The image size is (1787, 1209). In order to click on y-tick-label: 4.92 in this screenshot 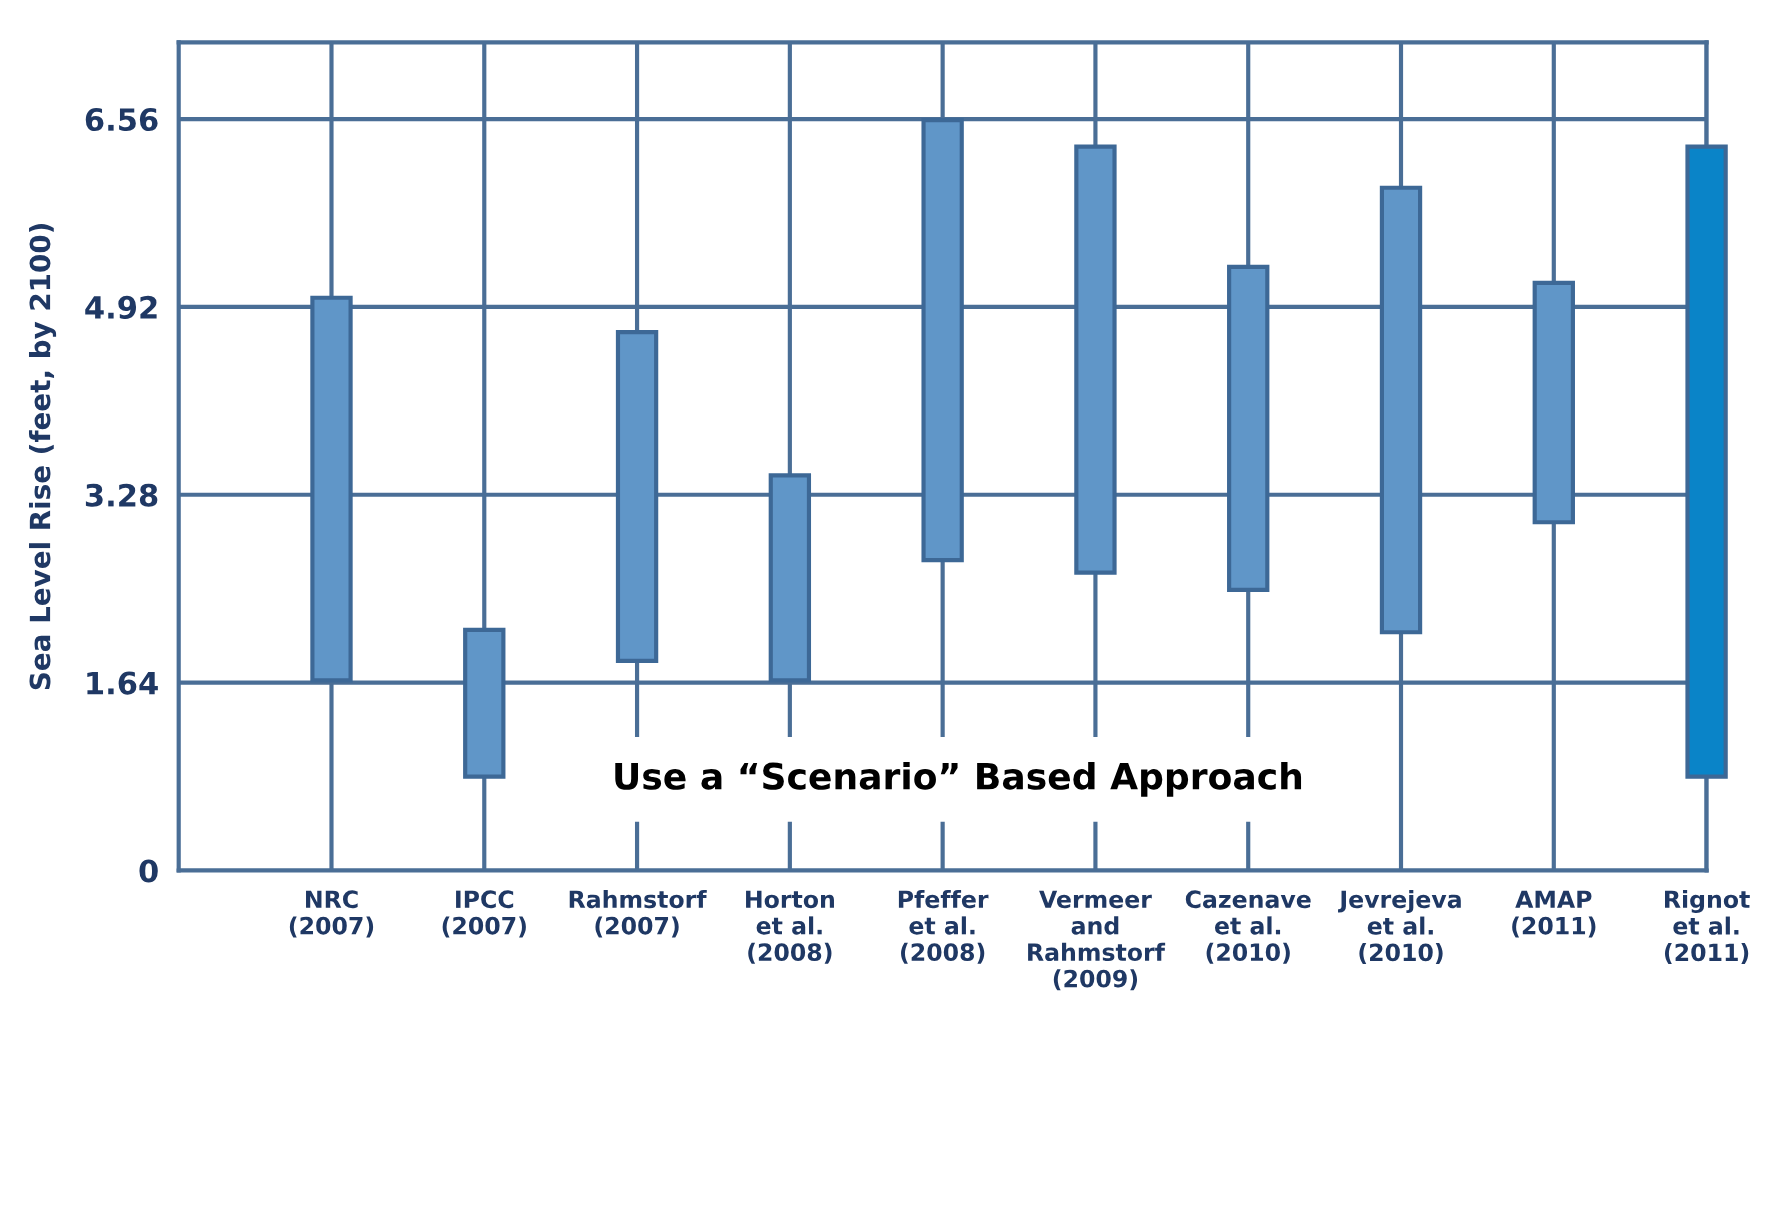, I will do `click(121, 307)`.